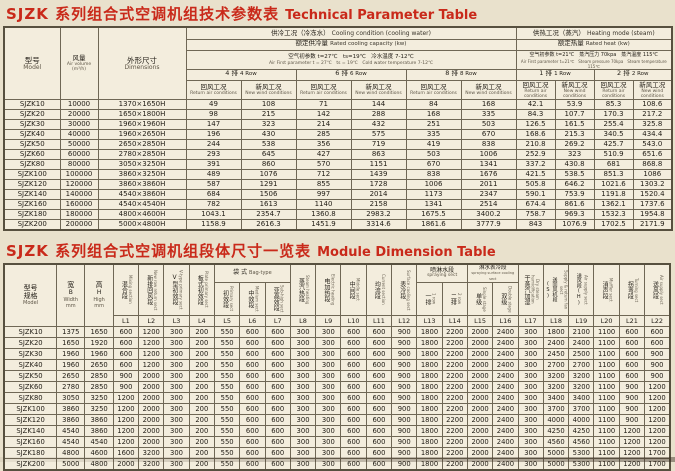 The image size is (675, 471). Describe the element at coordinates (535, 204) in the screenshot. I see `capacity-cell: 674.4` at that location.